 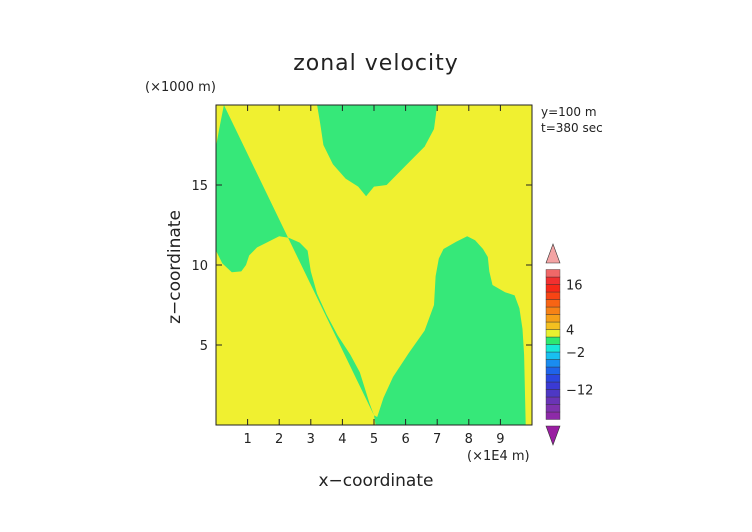 What do you see at coordinates (579, 339) in the screenshot?
I see `colorbar-tick-labels: 16 4 −2 −12` at bounding box center [579, 339].